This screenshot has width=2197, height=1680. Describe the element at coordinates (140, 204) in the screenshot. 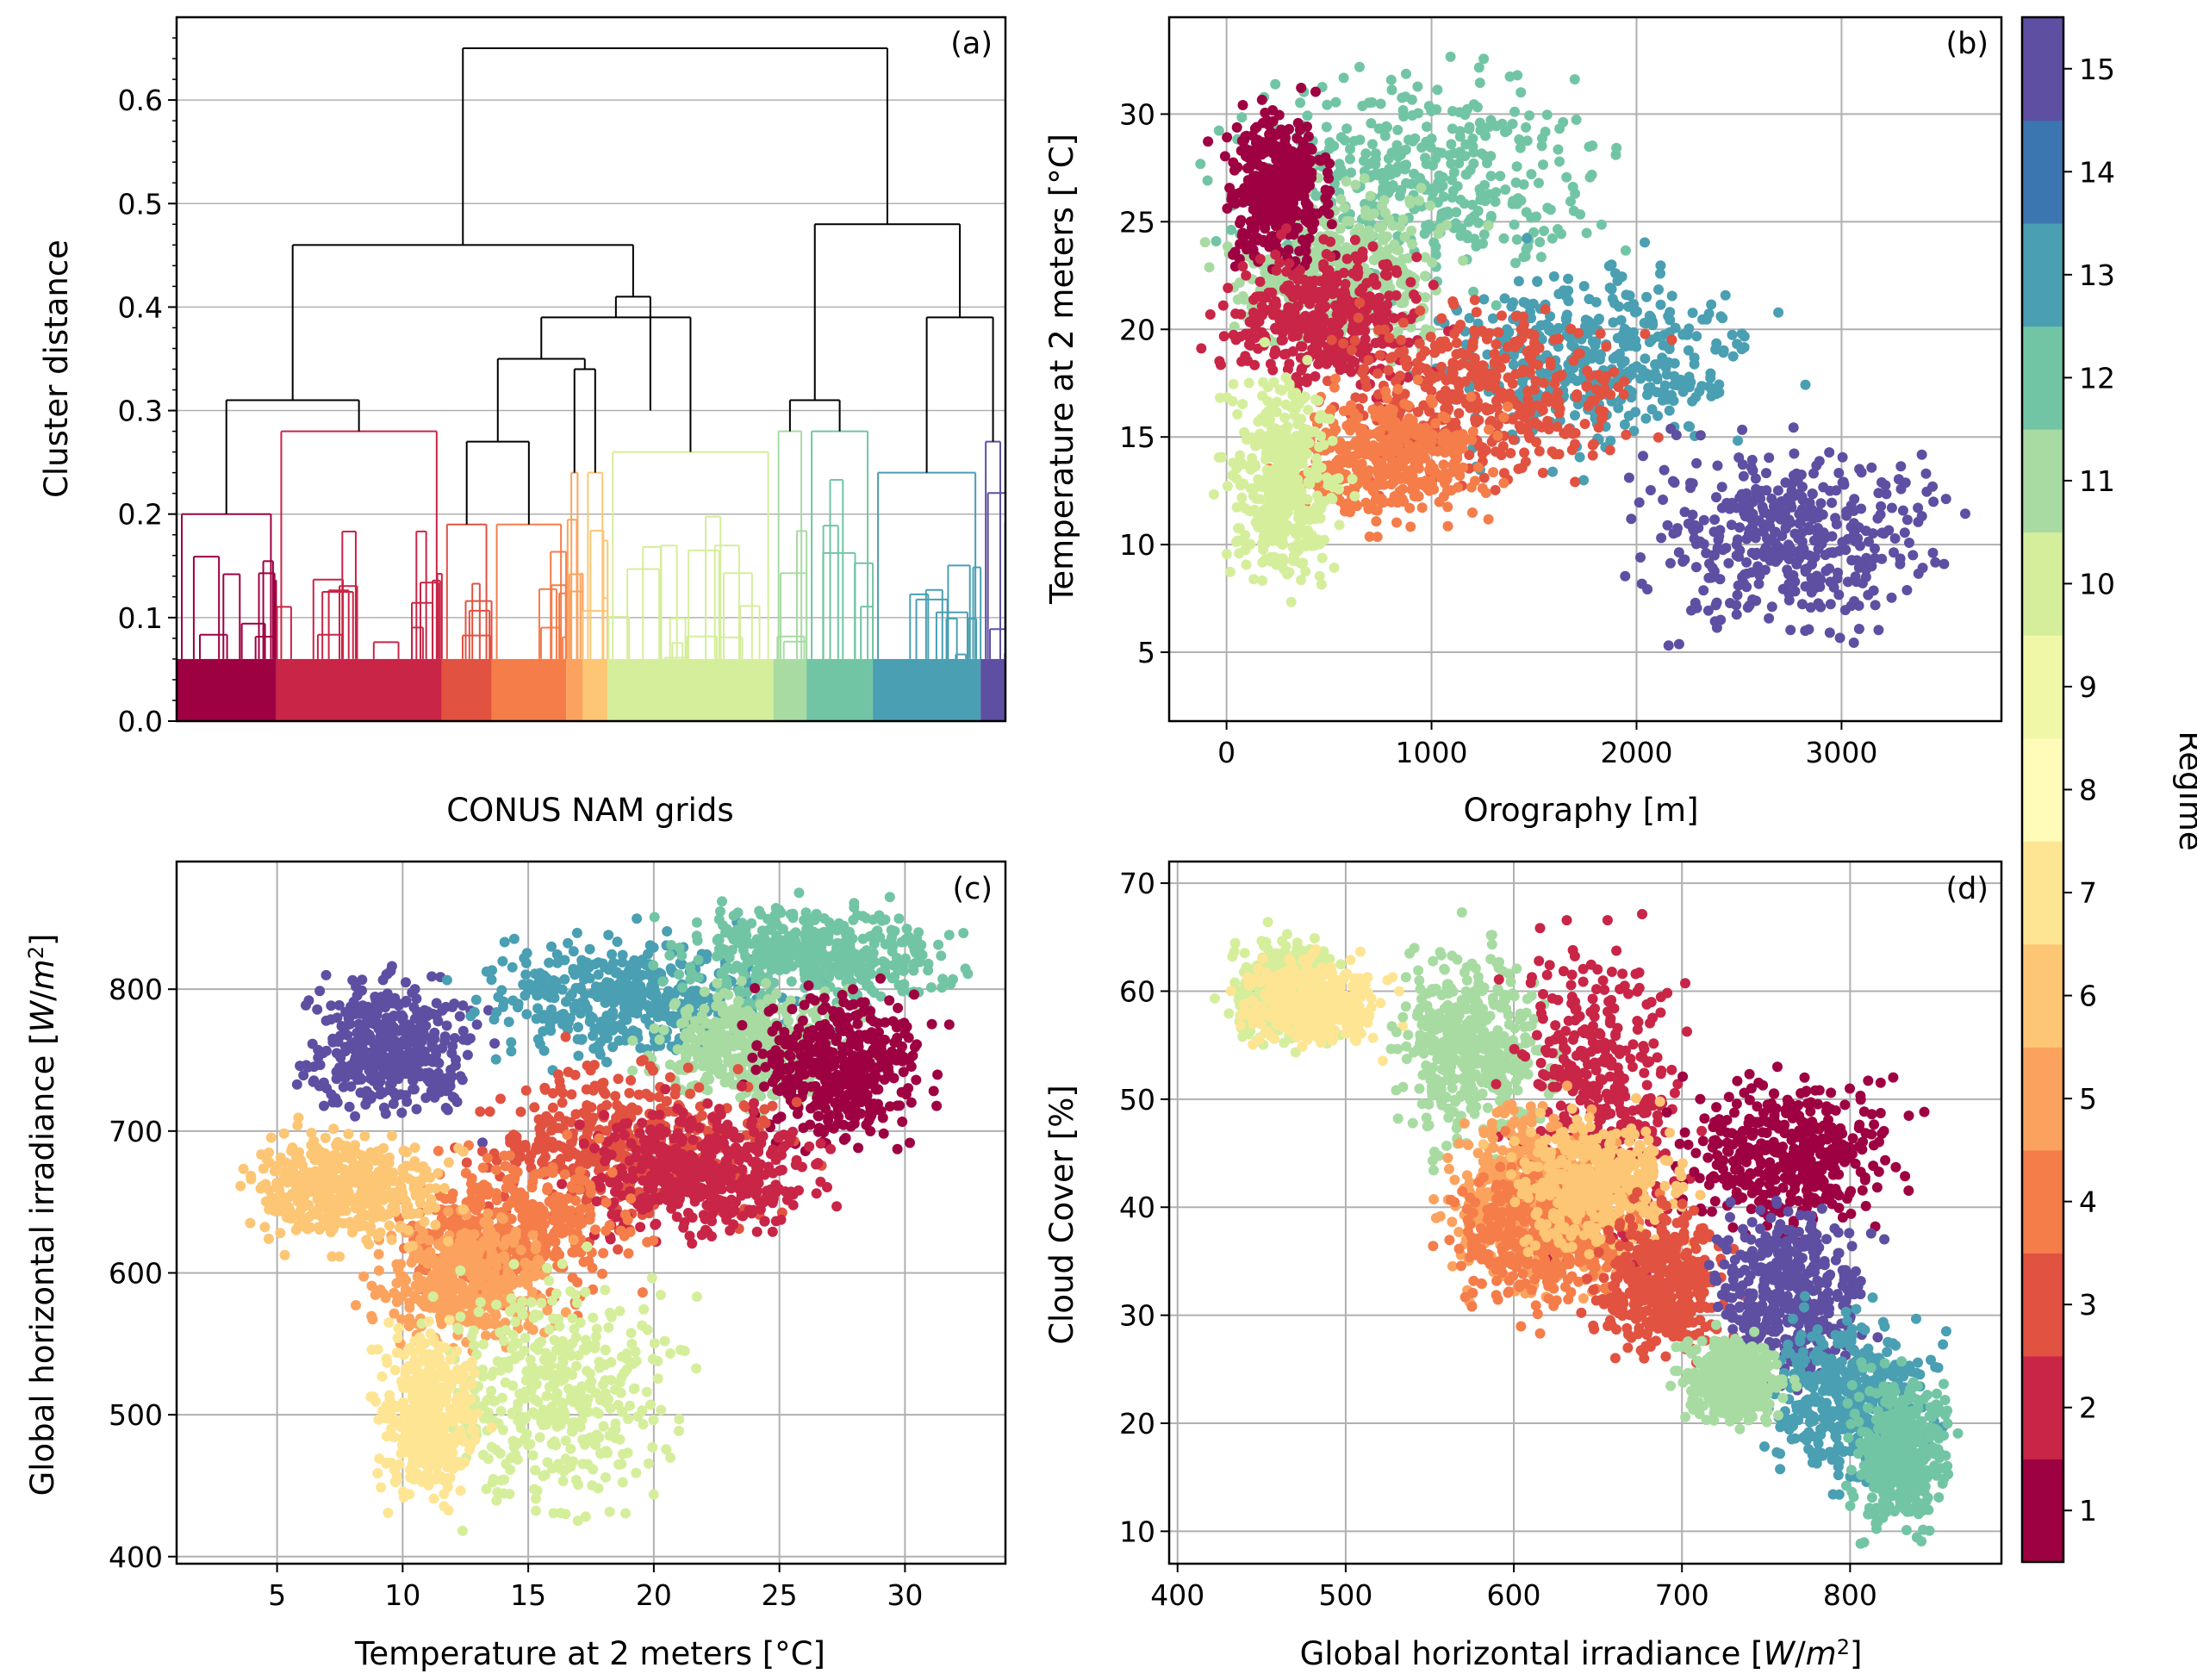

I see `ytick-label: 0.5` at that location.